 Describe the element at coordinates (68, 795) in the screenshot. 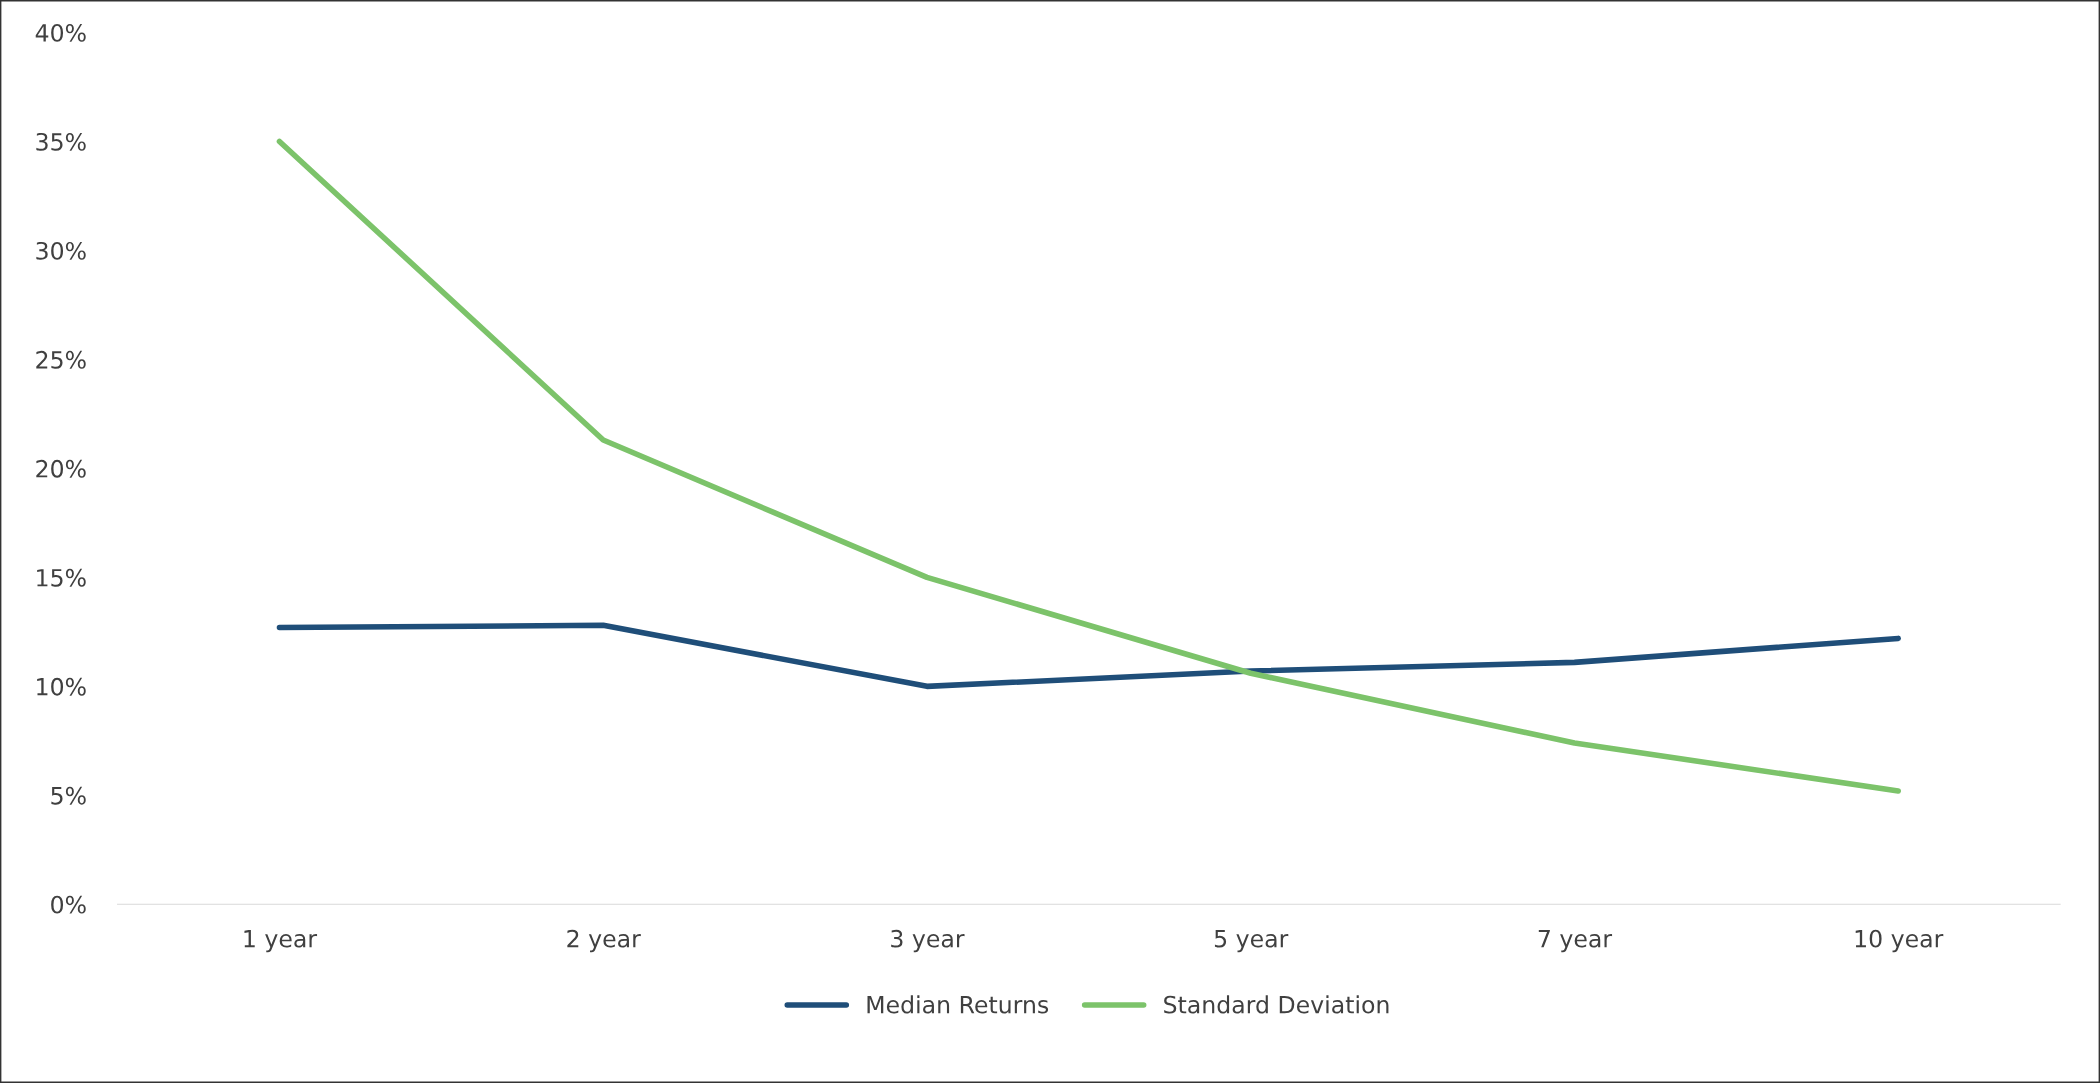

I see `y-tick-label: 5%` at that location.